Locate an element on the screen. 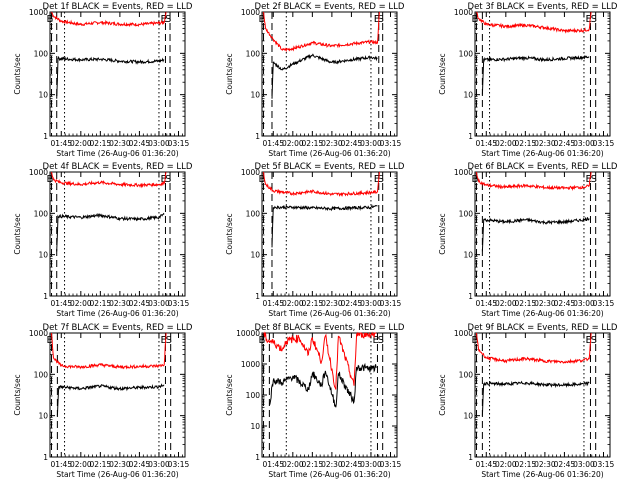 This screenshot has height=480, width=640. chart-title: Det 5f BLACK = Events, RED = LLD is located at coordinates (330, 167).